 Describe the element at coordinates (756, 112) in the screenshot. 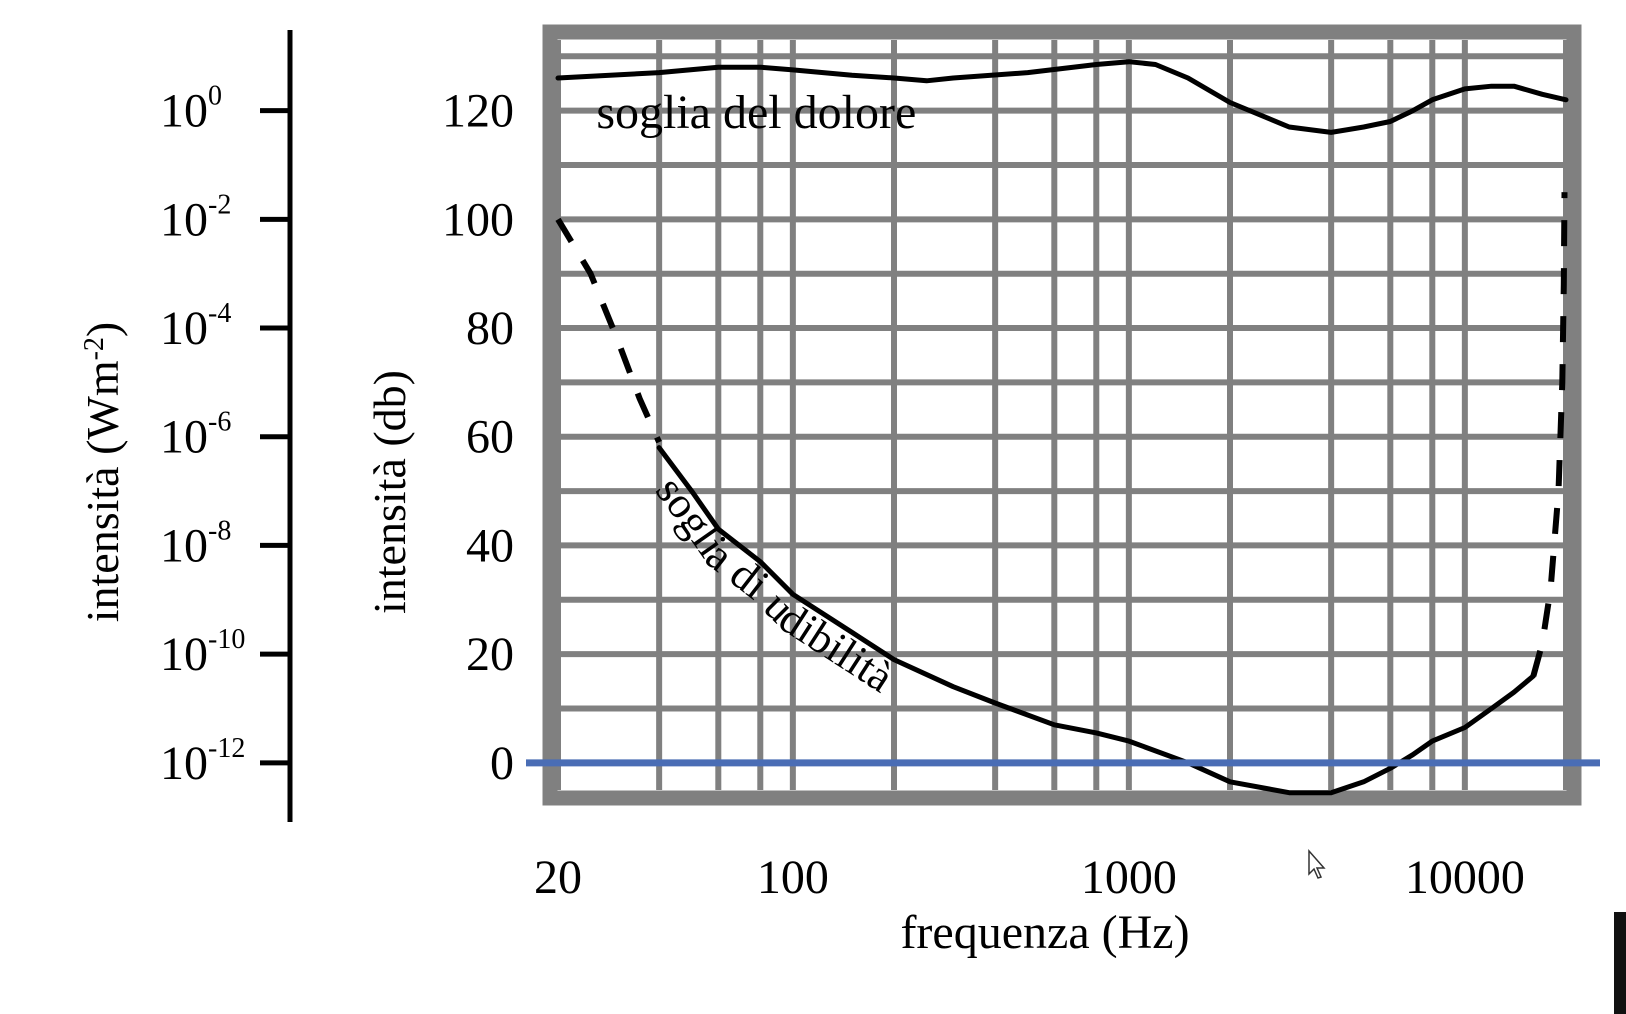

I see `pain-threshold-label: soglia del dolore` at that location.